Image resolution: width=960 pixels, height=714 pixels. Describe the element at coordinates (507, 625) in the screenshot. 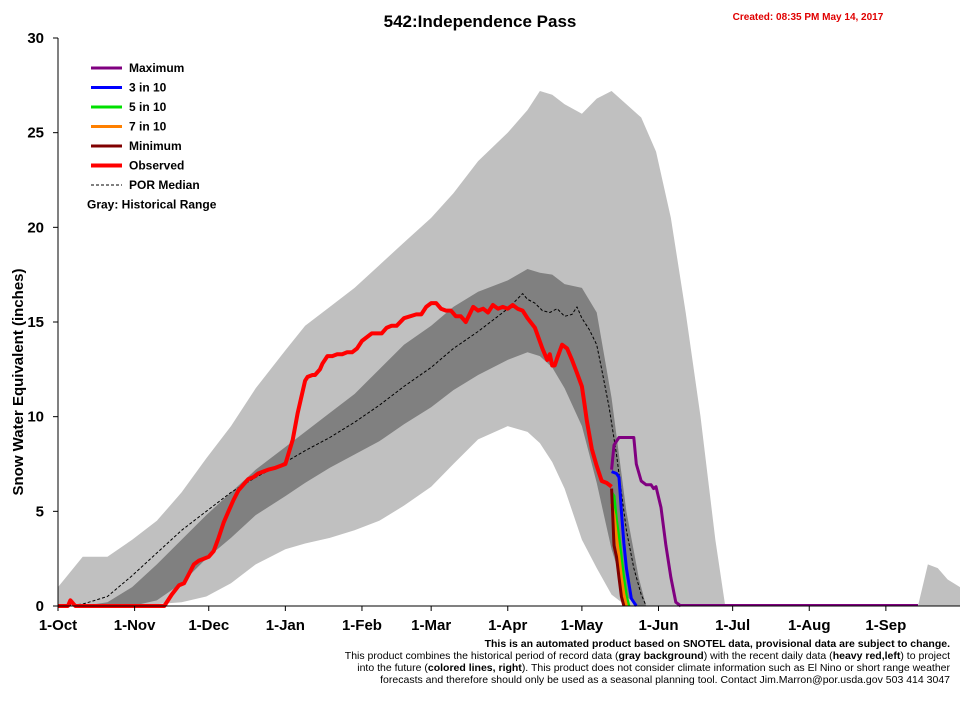

I see `x-tick-label: 1-Apr` at that location.